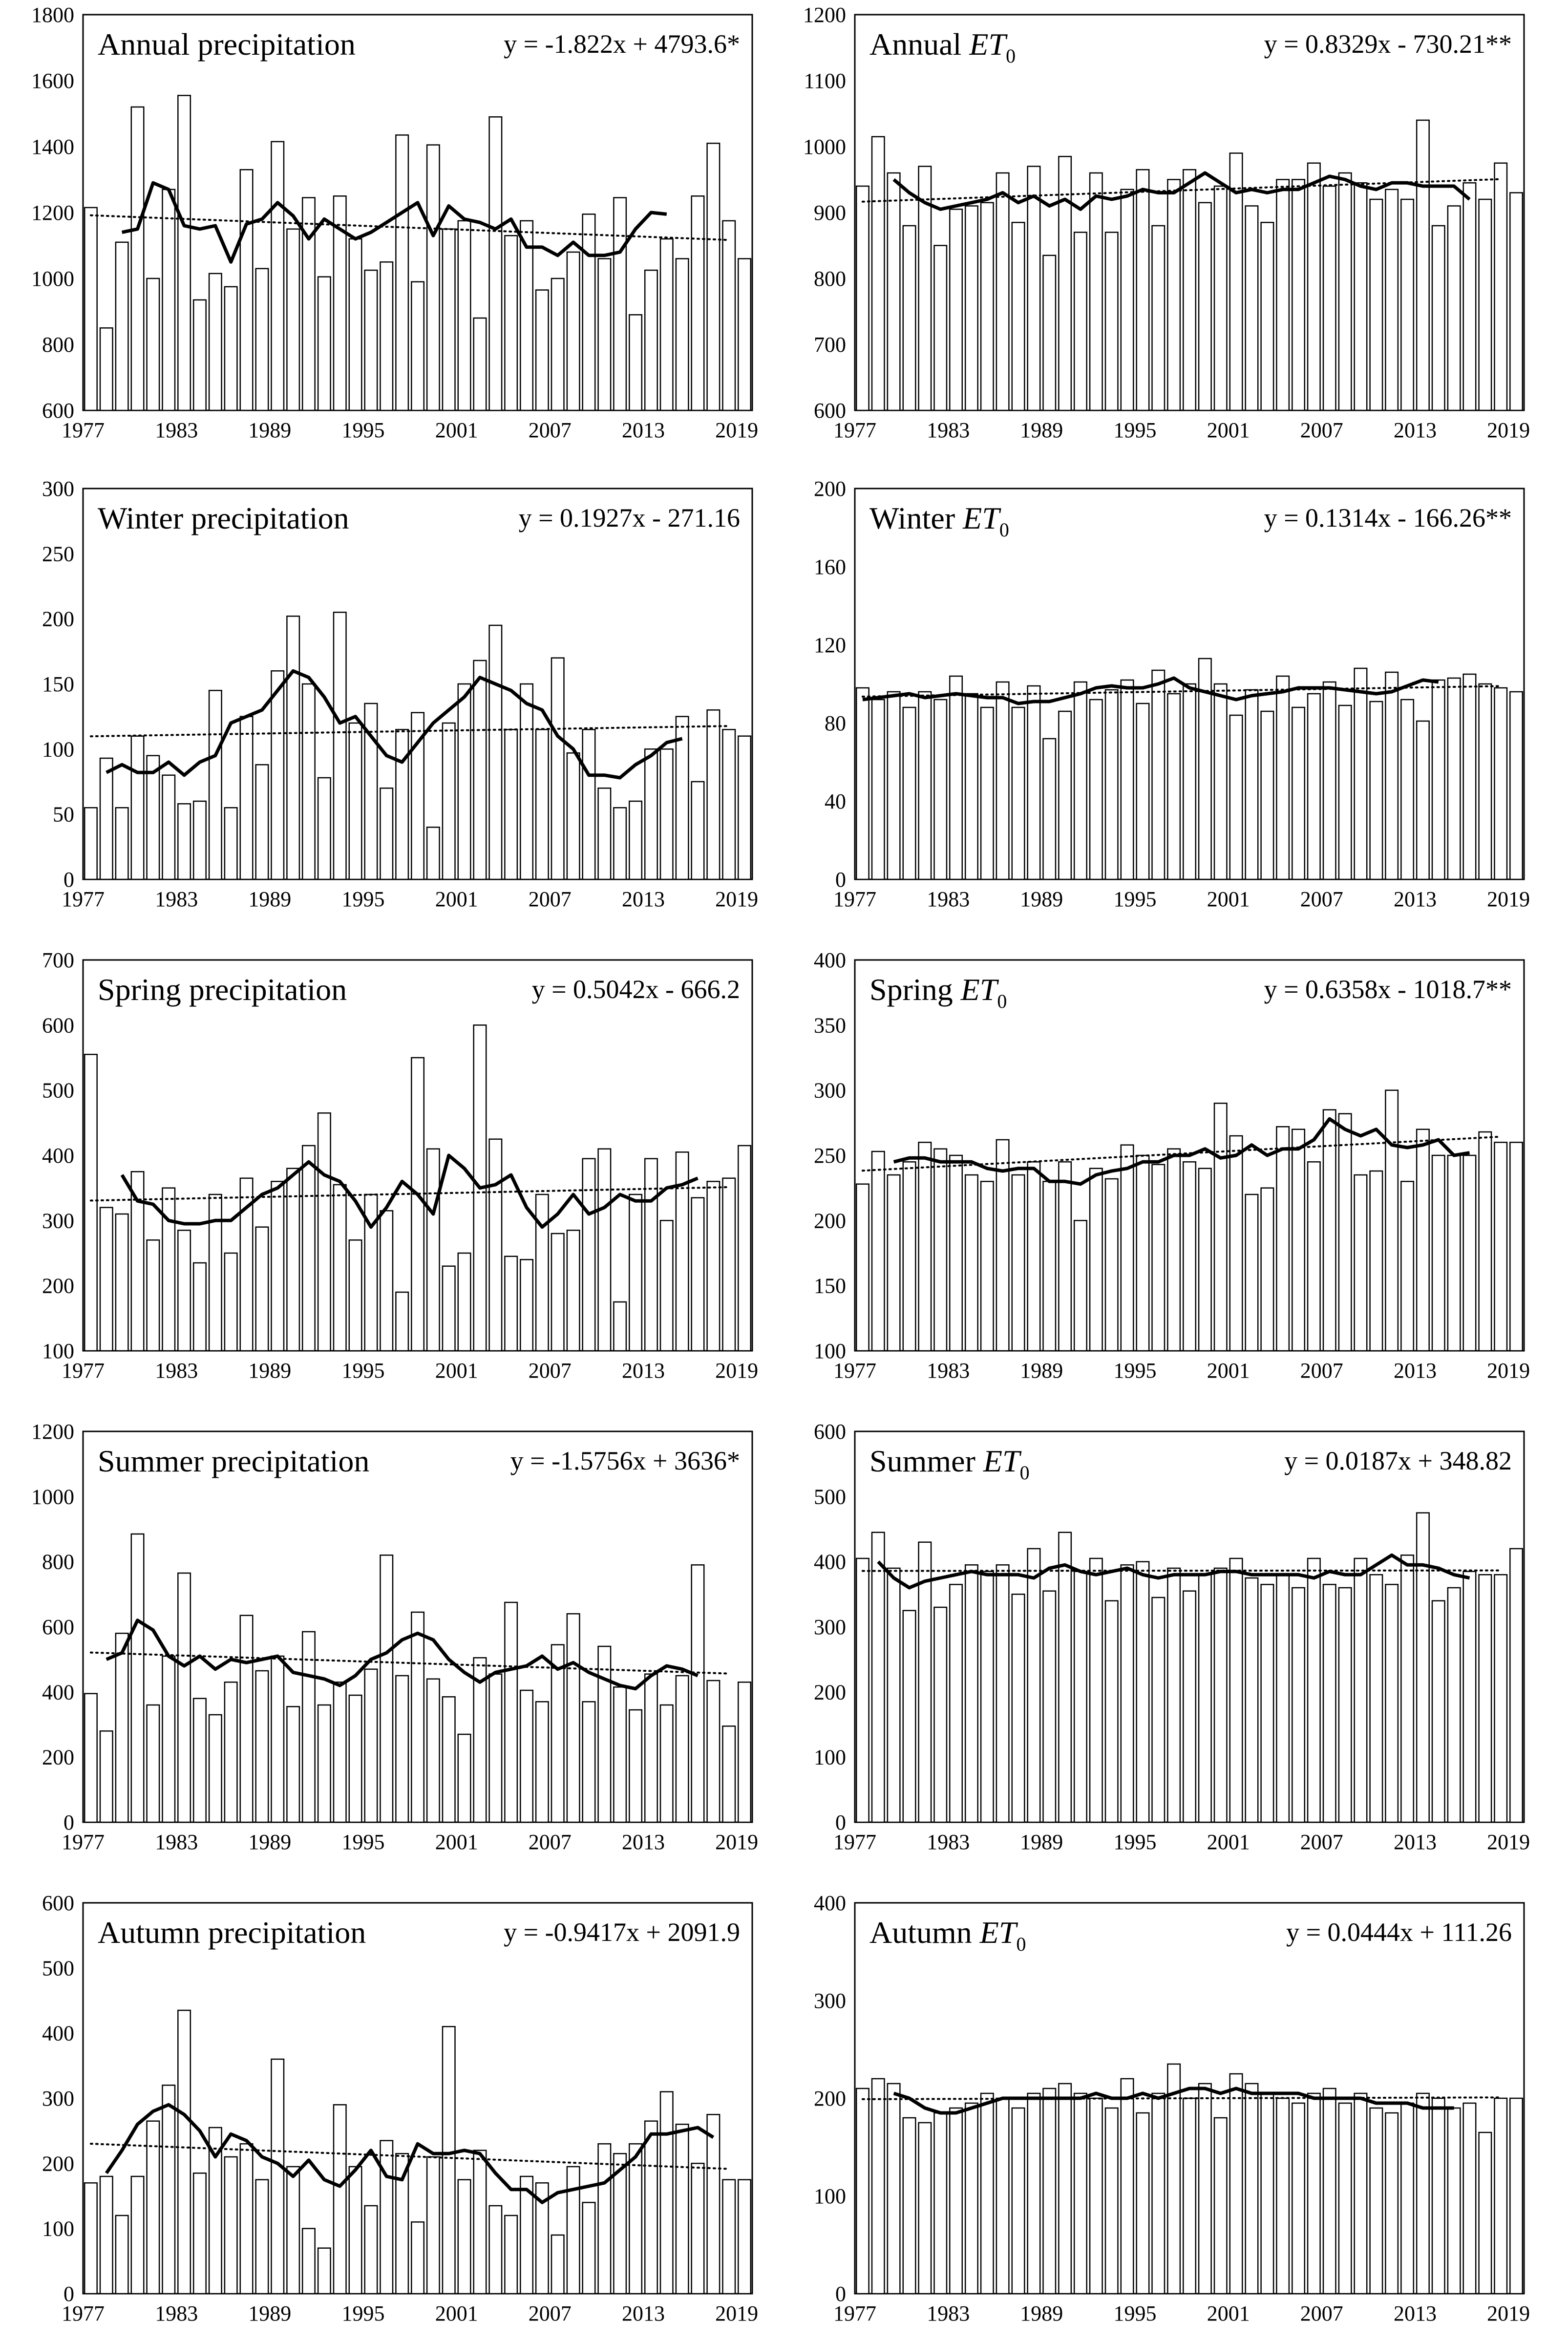  What do you see at coordinates (1181, 1151) in the screenshot?
I see `moving-average-line` at bounding box center [1181, 1151].